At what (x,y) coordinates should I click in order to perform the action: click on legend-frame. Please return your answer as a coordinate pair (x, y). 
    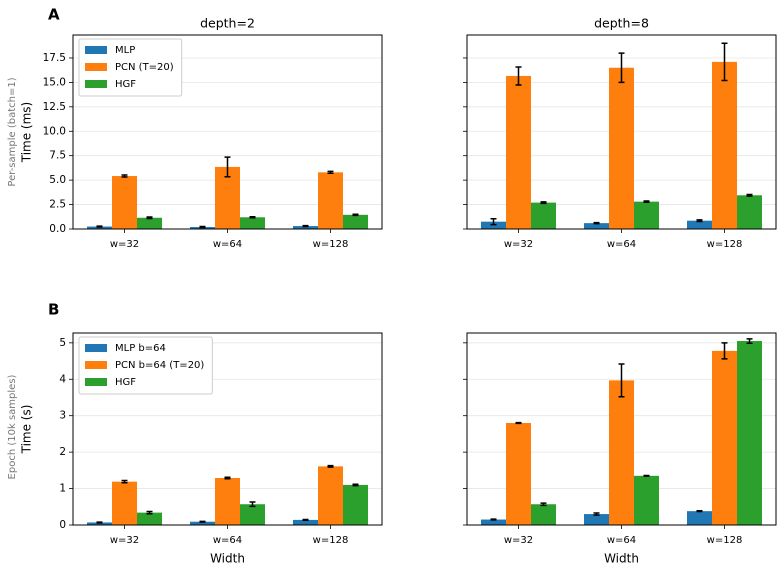
    Looking at the image, I should click on (145, 365).